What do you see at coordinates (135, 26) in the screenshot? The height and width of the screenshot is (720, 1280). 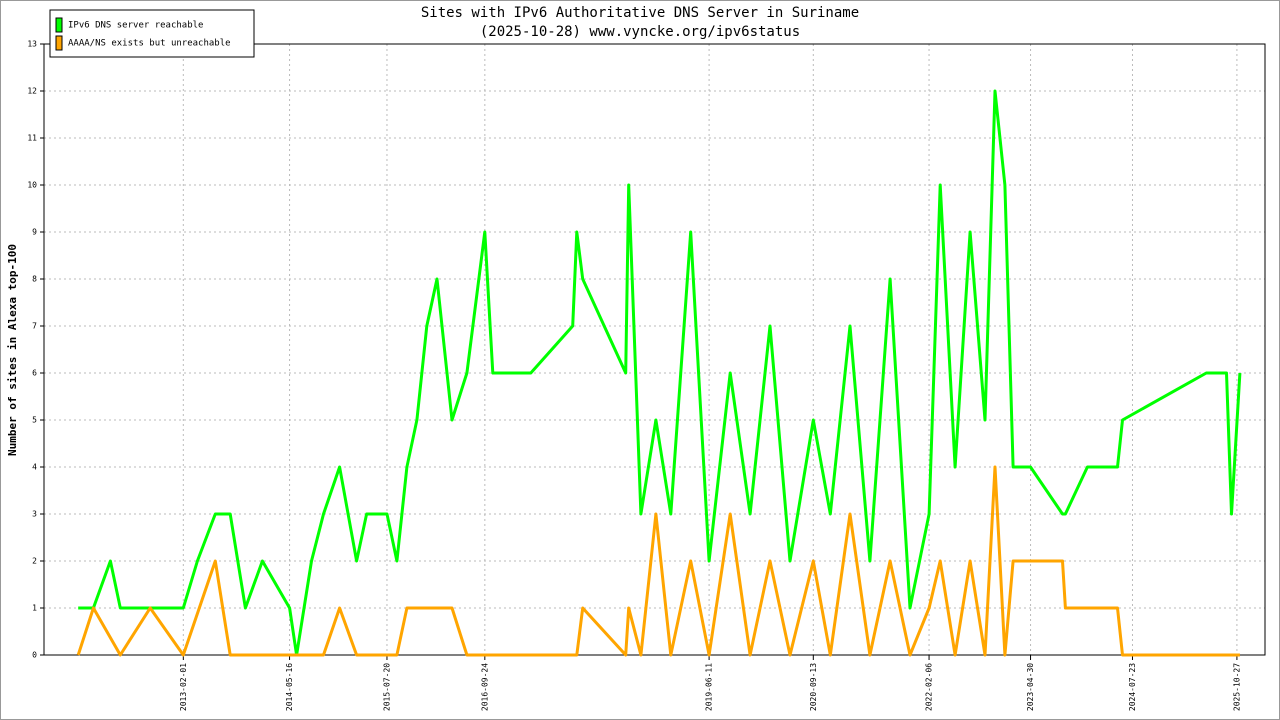 I see `legend-label: IPv6 DNS server reachable` at bounding box center [135, 26].